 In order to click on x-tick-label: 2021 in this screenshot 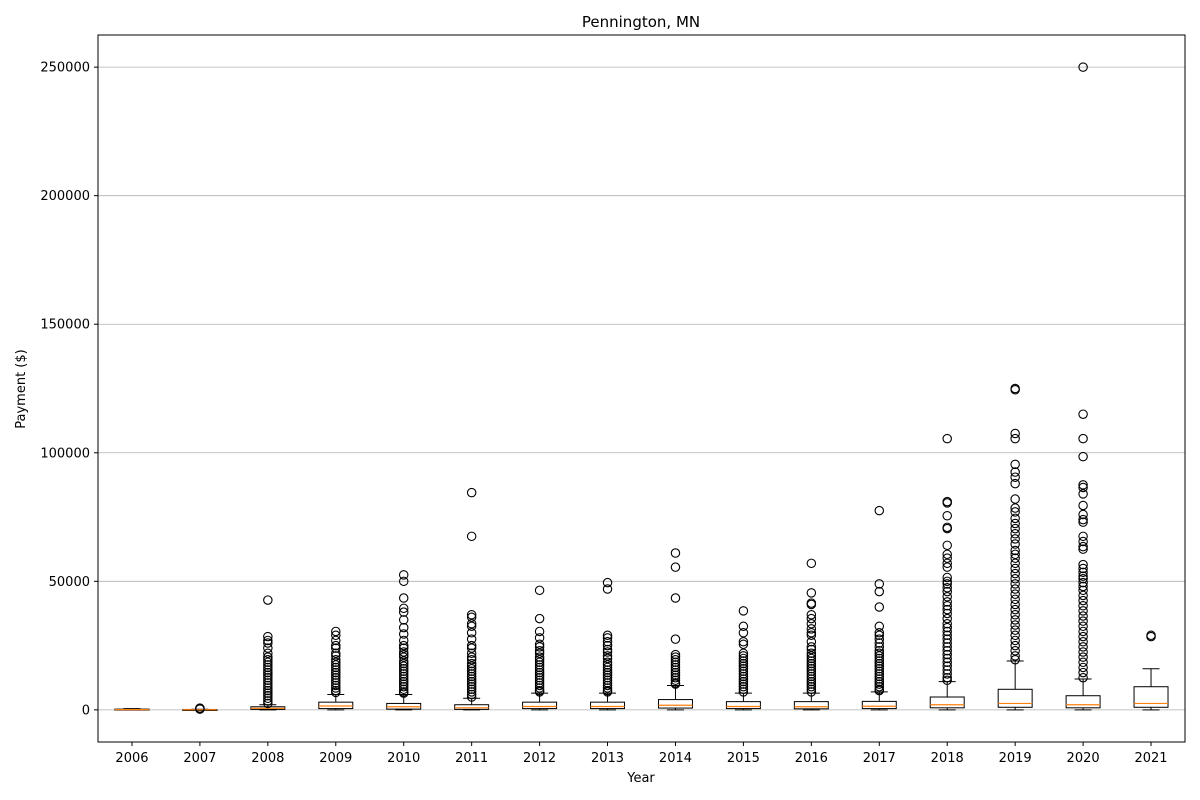, I will do `click(1150, 758)`.